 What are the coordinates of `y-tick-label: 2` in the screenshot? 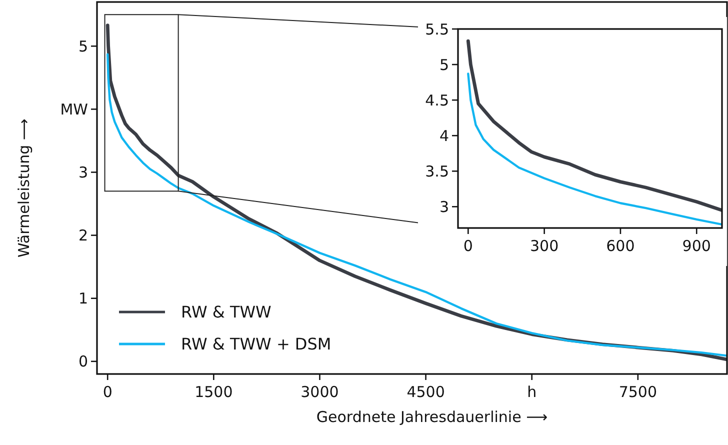 It's located at (83, 235).